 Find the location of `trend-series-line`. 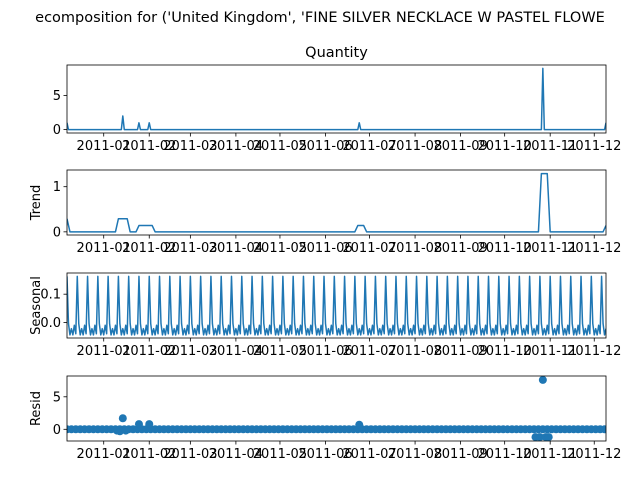

trend-series-line is located at coordinates (336, 202).